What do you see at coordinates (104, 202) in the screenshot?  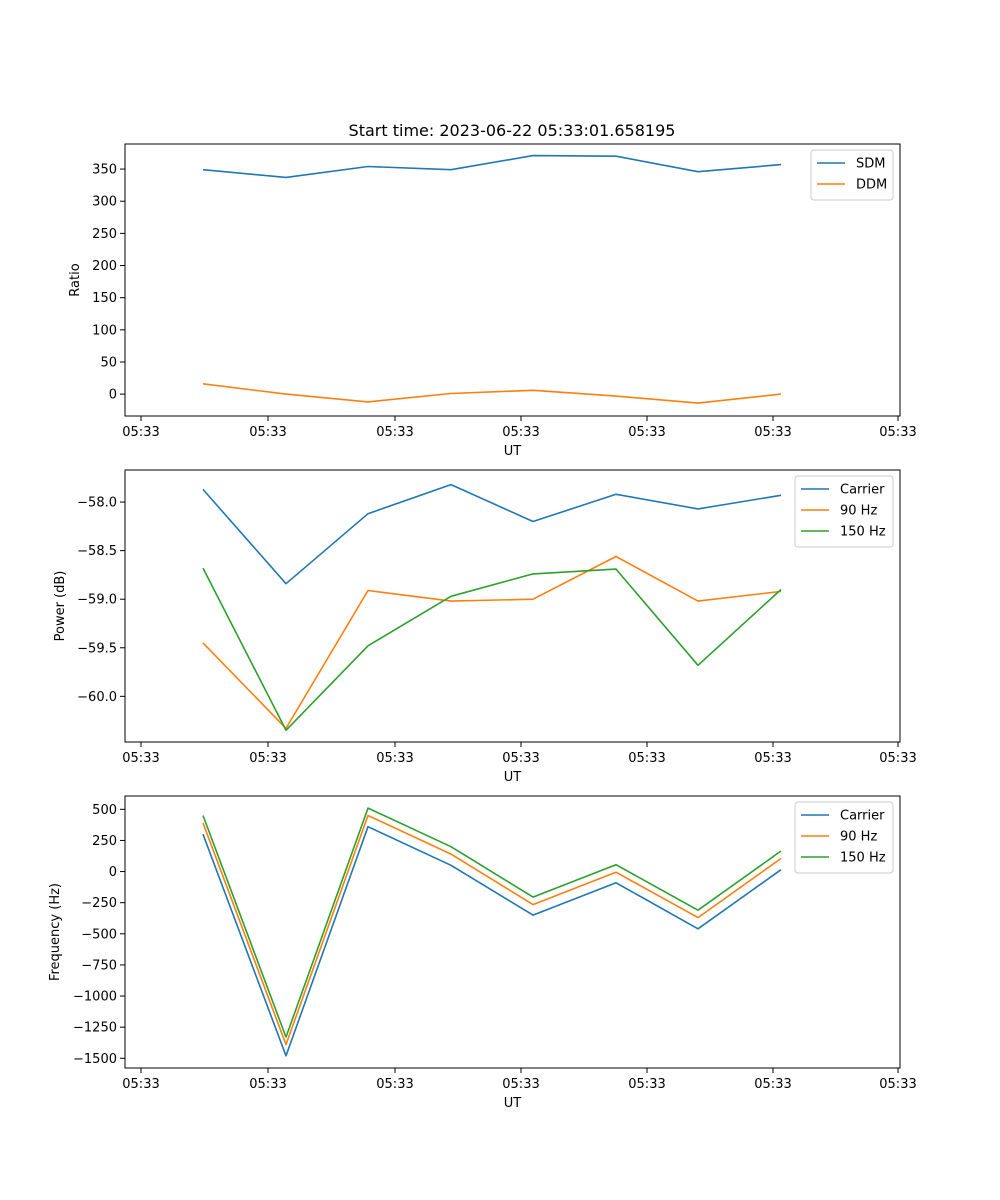 I see `y-tick-label: 300` at bounding box center [104, 202].